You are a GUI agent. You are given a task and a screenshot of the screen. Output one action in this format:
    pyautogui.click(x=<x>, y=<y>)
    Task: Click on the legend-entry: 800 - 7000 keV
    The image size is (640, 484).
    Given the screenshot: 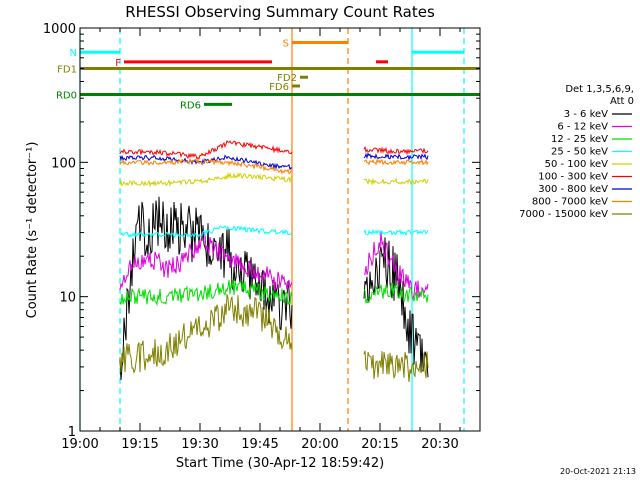 What is the action you would take?
    pyautogui.click(x=570, y=202)
    